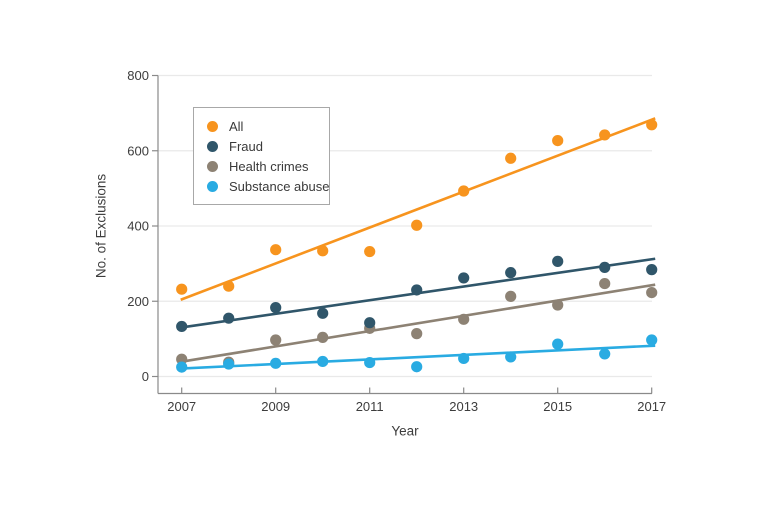 Image resolution: width=768 pixels, height=513 pixels. I want to click on x-tick-label: 2009, so click(275, 406).